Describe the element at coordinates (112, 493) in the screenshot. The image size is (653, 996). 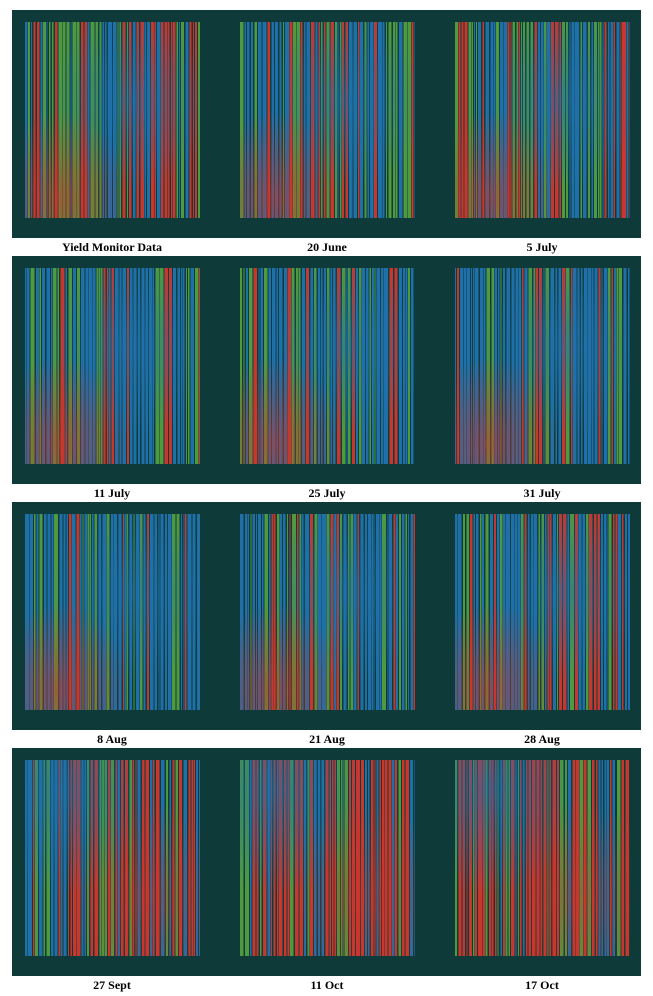
I see `panel-label: 11 July` at that location.